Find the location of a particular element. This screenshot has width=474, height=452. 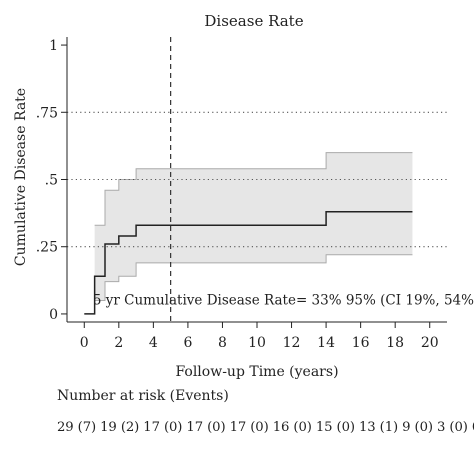

y-tick-label: 1 is located at coordinates (53, 46).